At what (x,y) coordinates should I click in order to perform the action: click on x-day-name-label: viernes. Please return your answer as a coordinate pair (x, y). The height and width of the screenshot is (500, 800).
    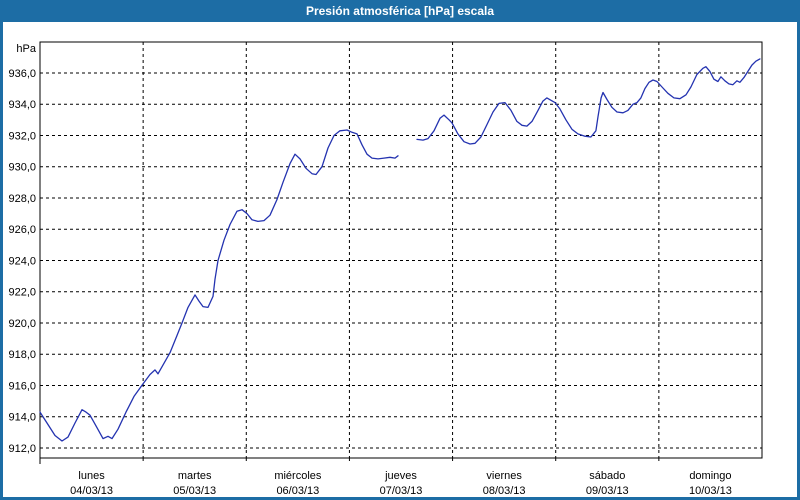
    Looking at the image, I should click on (504, 476).